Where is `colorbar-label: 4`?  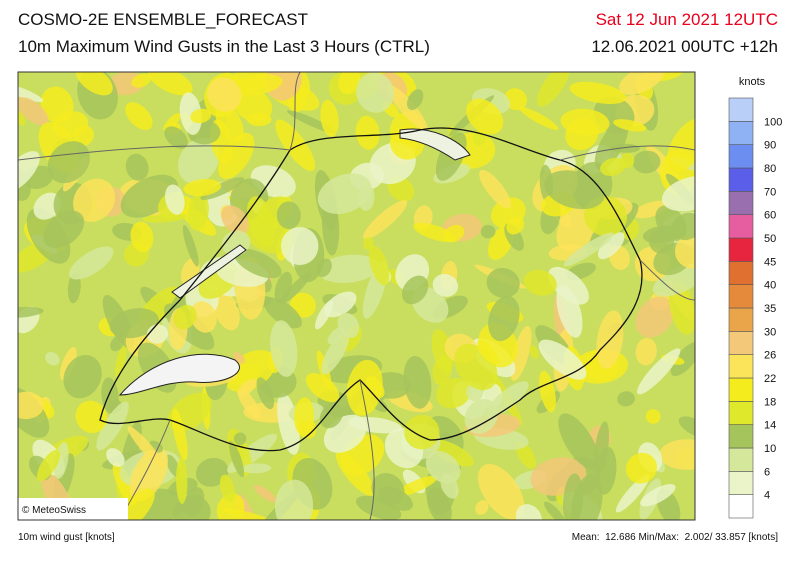
colorbar-label: 4 is located at coordinates (767, 496).